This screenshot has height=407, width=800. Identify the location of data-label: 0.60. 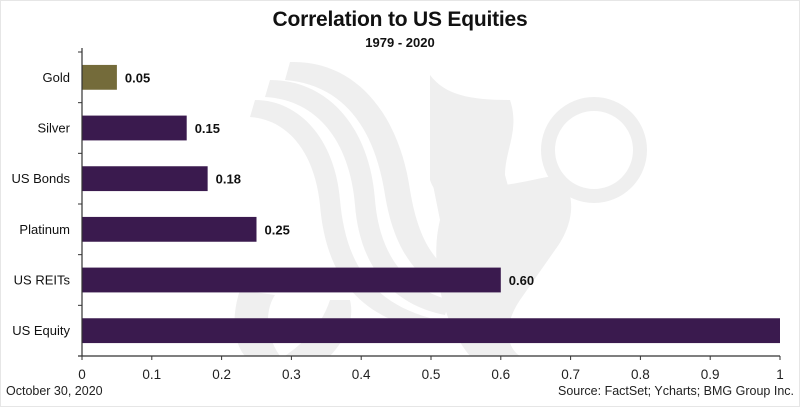
(521, 280).